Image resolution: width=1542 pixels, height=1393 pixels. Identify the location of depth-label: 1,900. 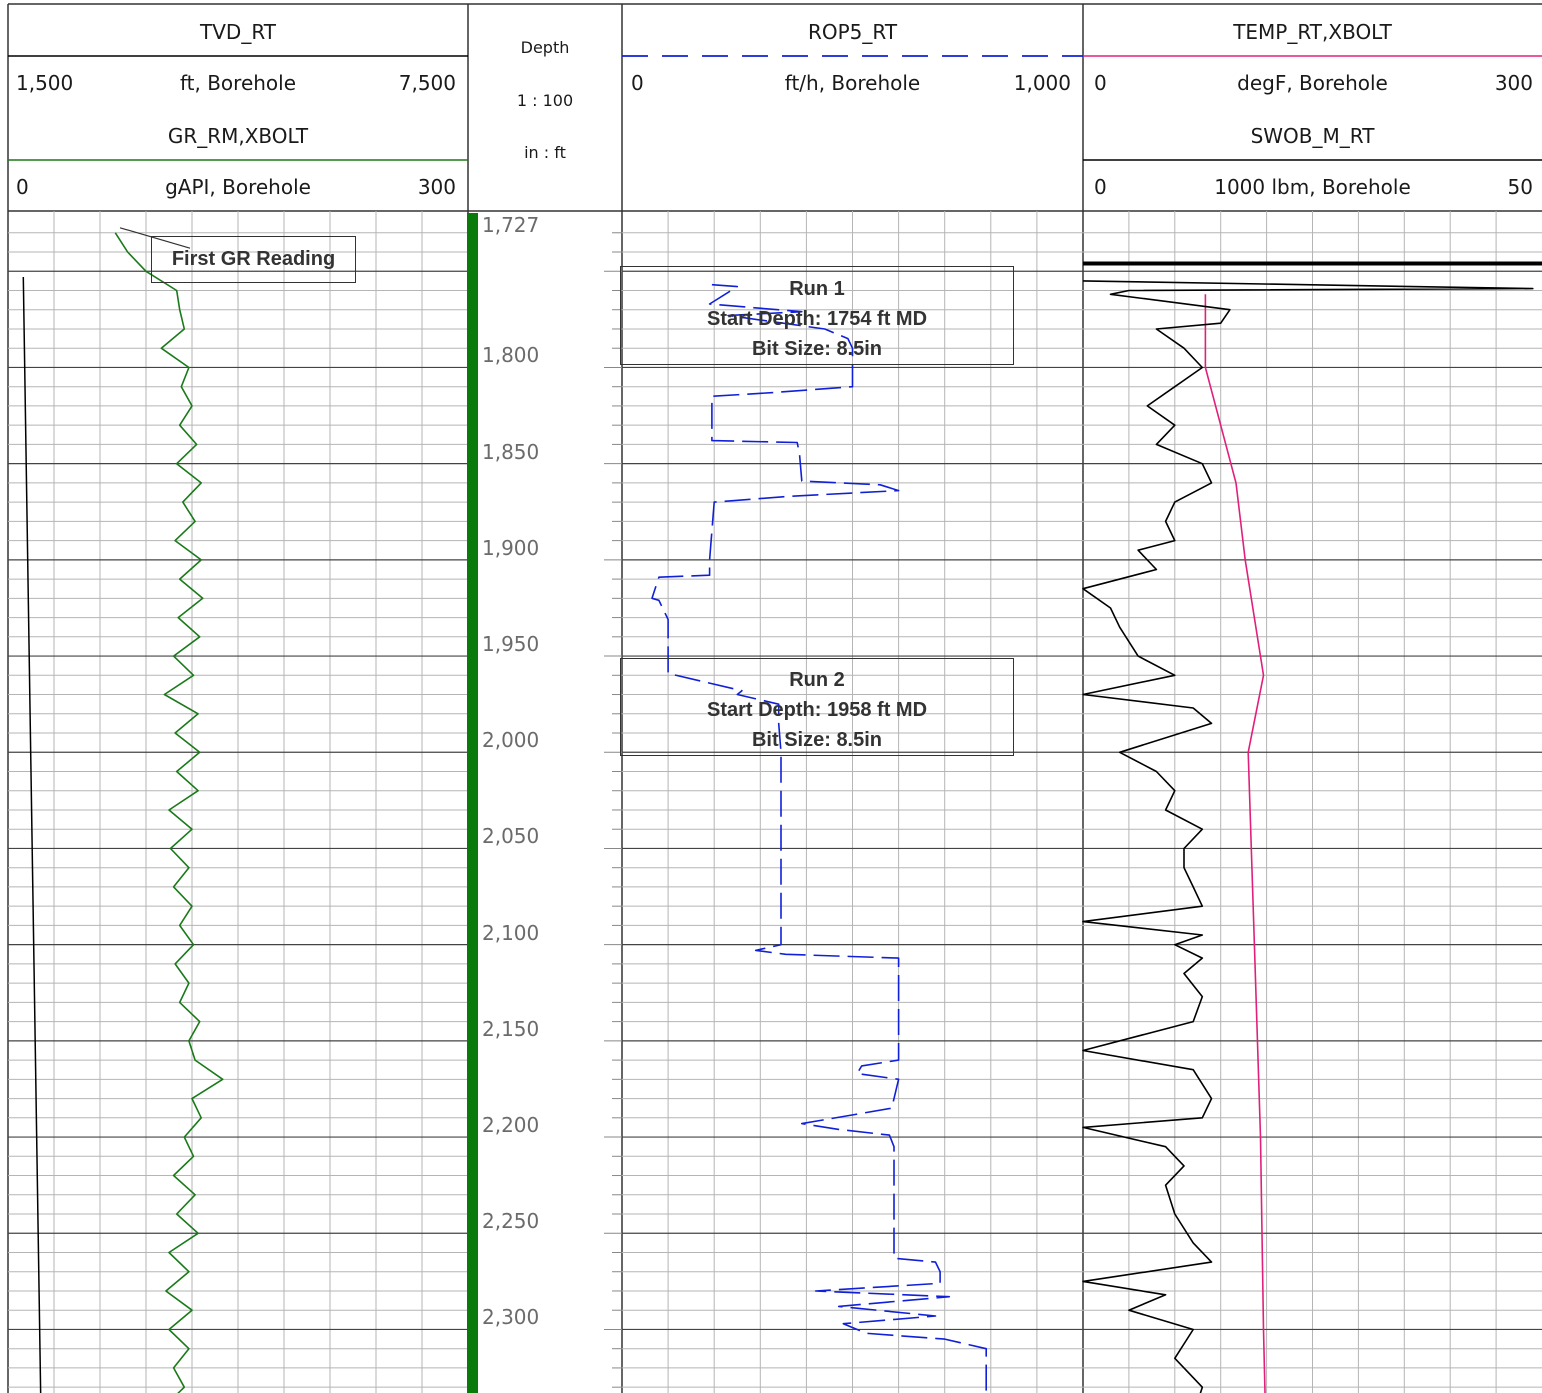
(511, 547).